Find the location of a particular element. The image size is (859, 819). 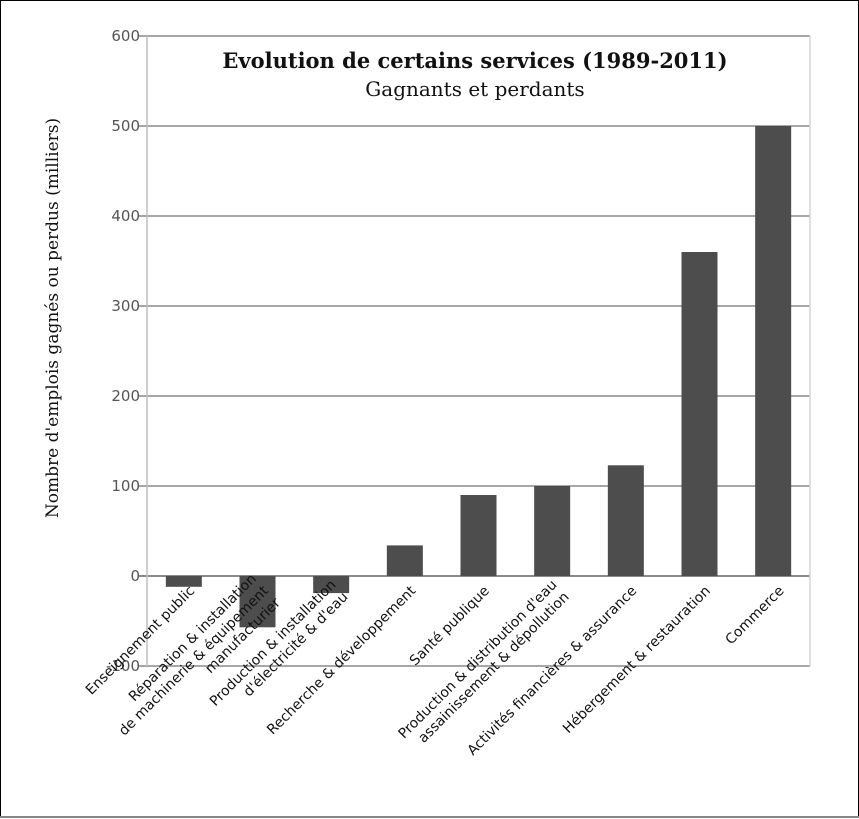

y-tick-label: 500 is located at coordinates (125, 126).